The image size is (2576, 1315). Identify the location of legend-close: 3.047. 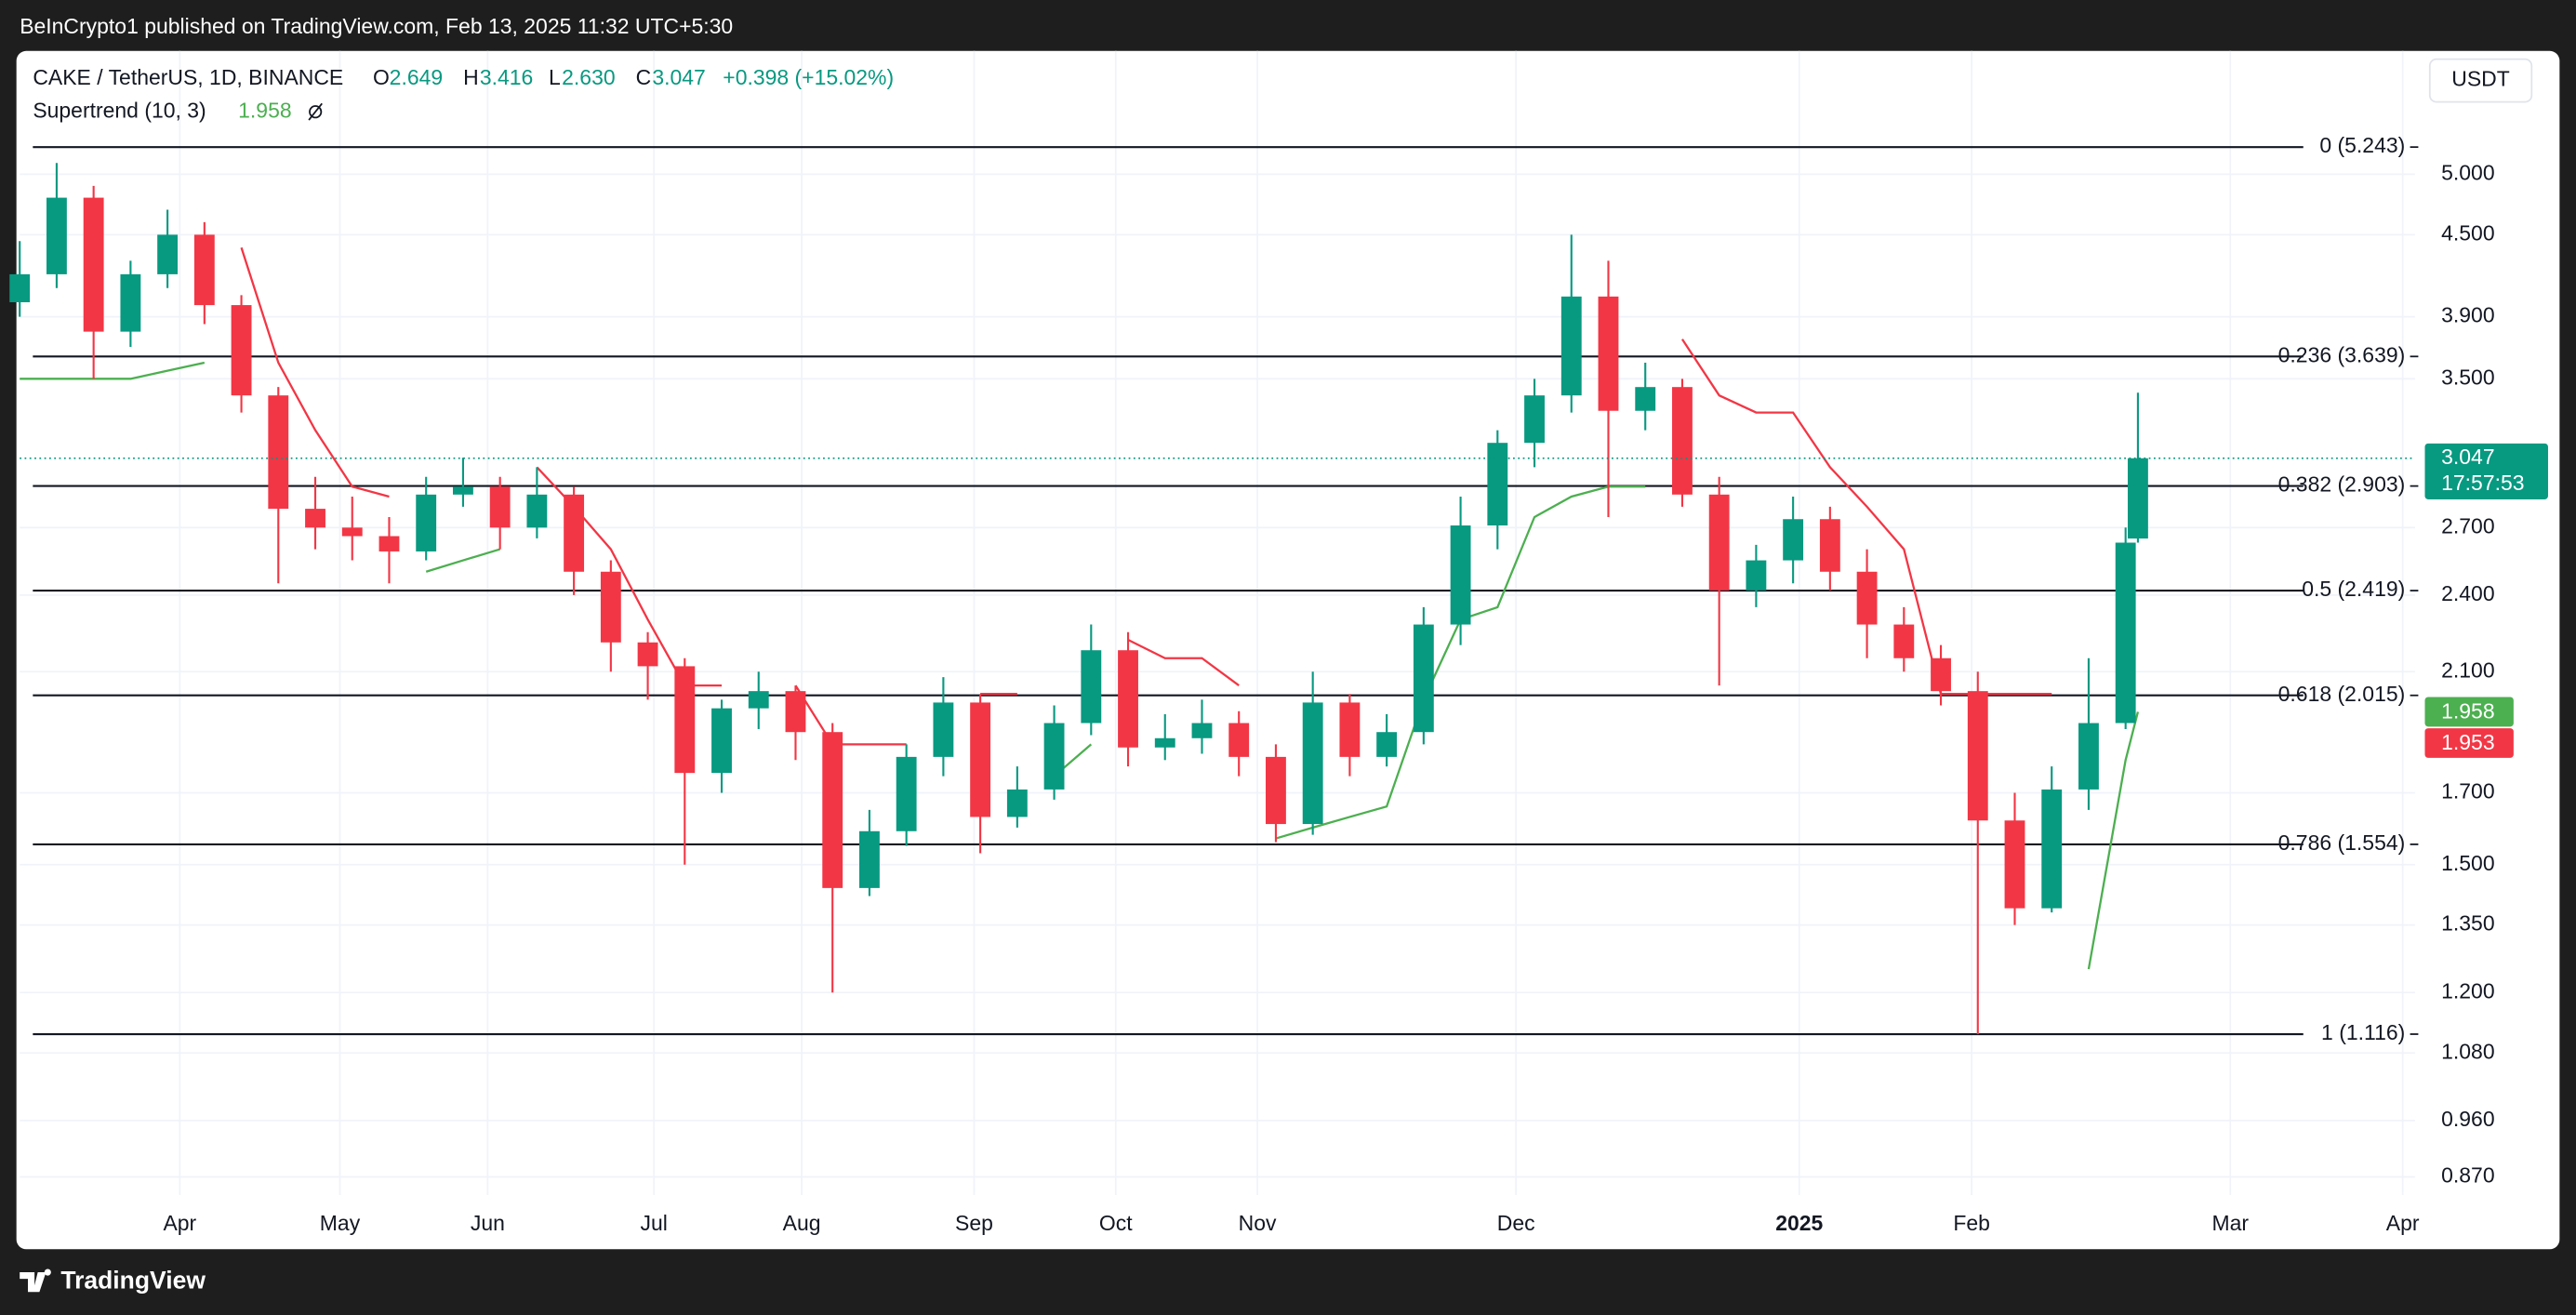
(678, 77).